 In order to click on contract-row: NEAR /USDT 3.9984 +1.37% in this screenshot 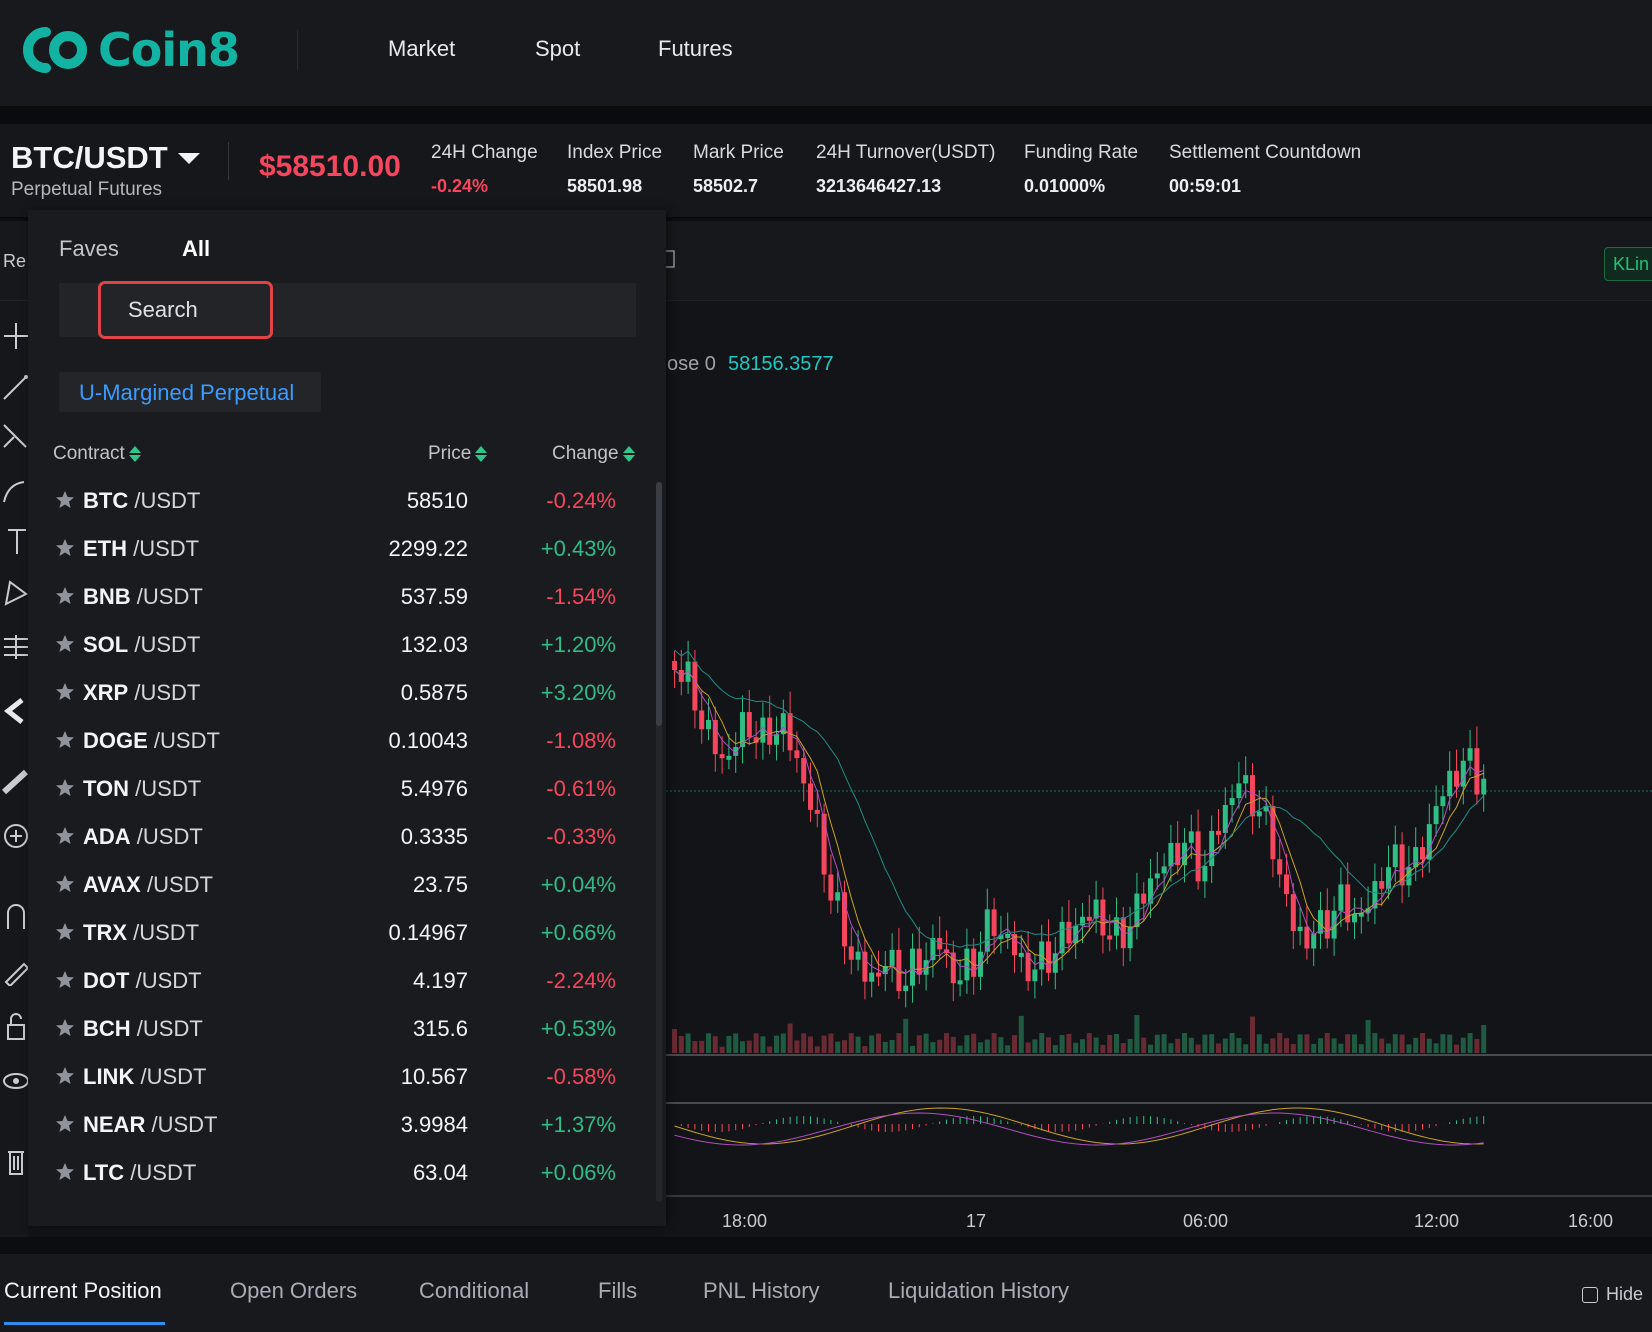, I will do `click(338, 1126)`.